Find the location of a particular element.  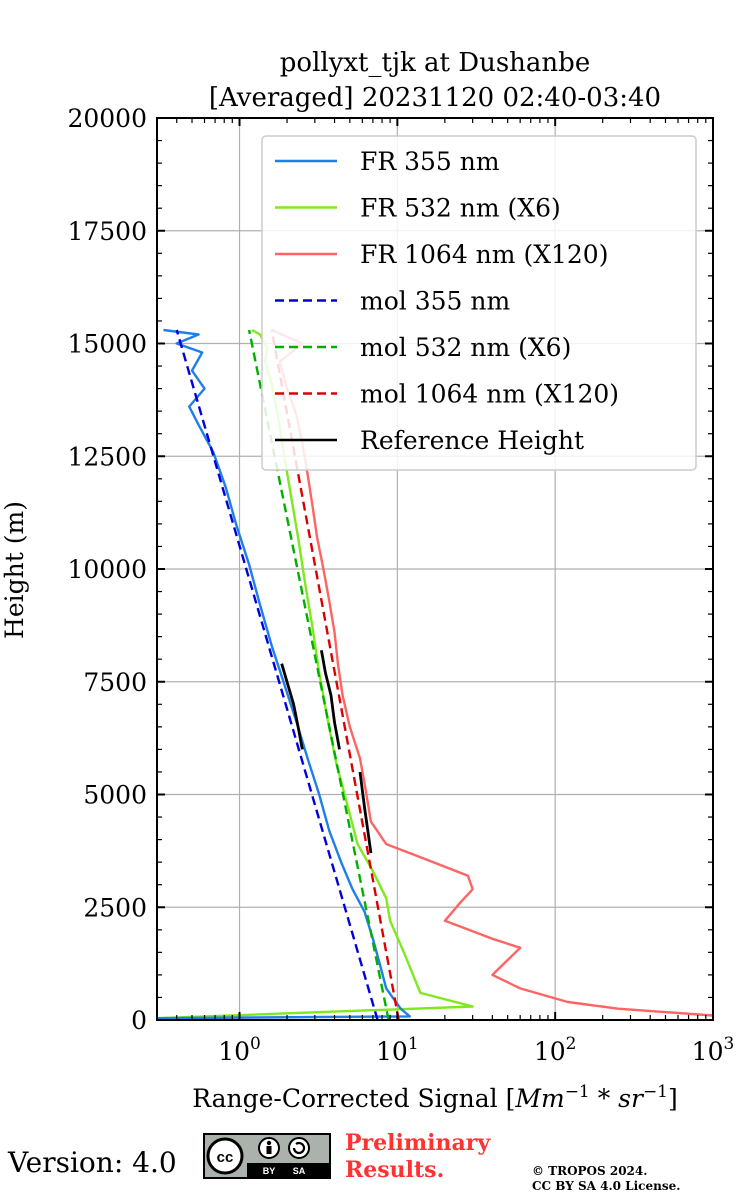

cc-icon is located at coordinates (225, 1156).